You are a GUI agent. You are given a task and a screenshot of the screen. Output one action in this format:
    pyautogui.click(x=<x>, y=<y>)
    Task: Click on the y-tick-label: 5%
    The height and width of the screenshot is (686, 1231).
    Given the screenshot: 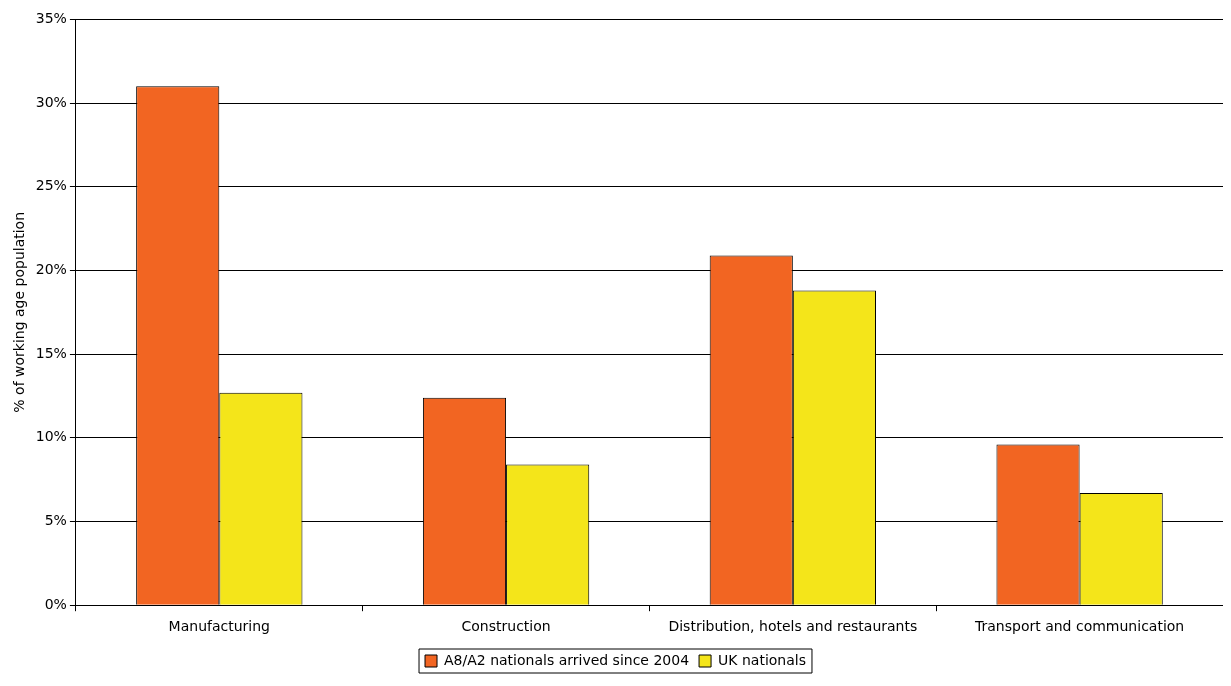 What is the action you would take?
    pyautogui.click(x=55, y=520)
    